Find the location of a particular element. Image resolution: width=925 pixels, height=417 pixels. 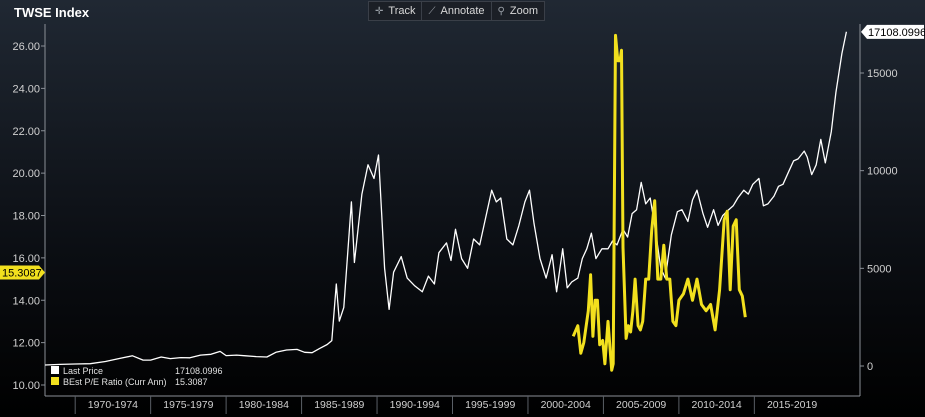

x-tick-label: 1990-1994 is located at coordinates (415, 405).